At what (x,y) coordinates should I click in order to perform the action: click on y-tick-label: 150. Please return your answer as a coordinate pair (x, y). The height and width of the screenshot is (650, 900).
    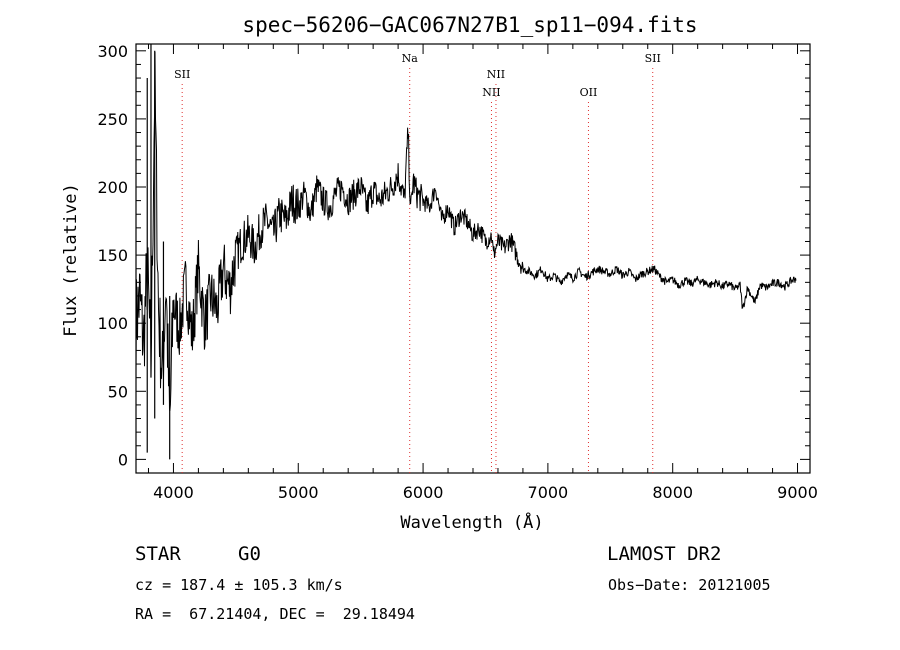
    Looking at the image, I should click on (112, 255).